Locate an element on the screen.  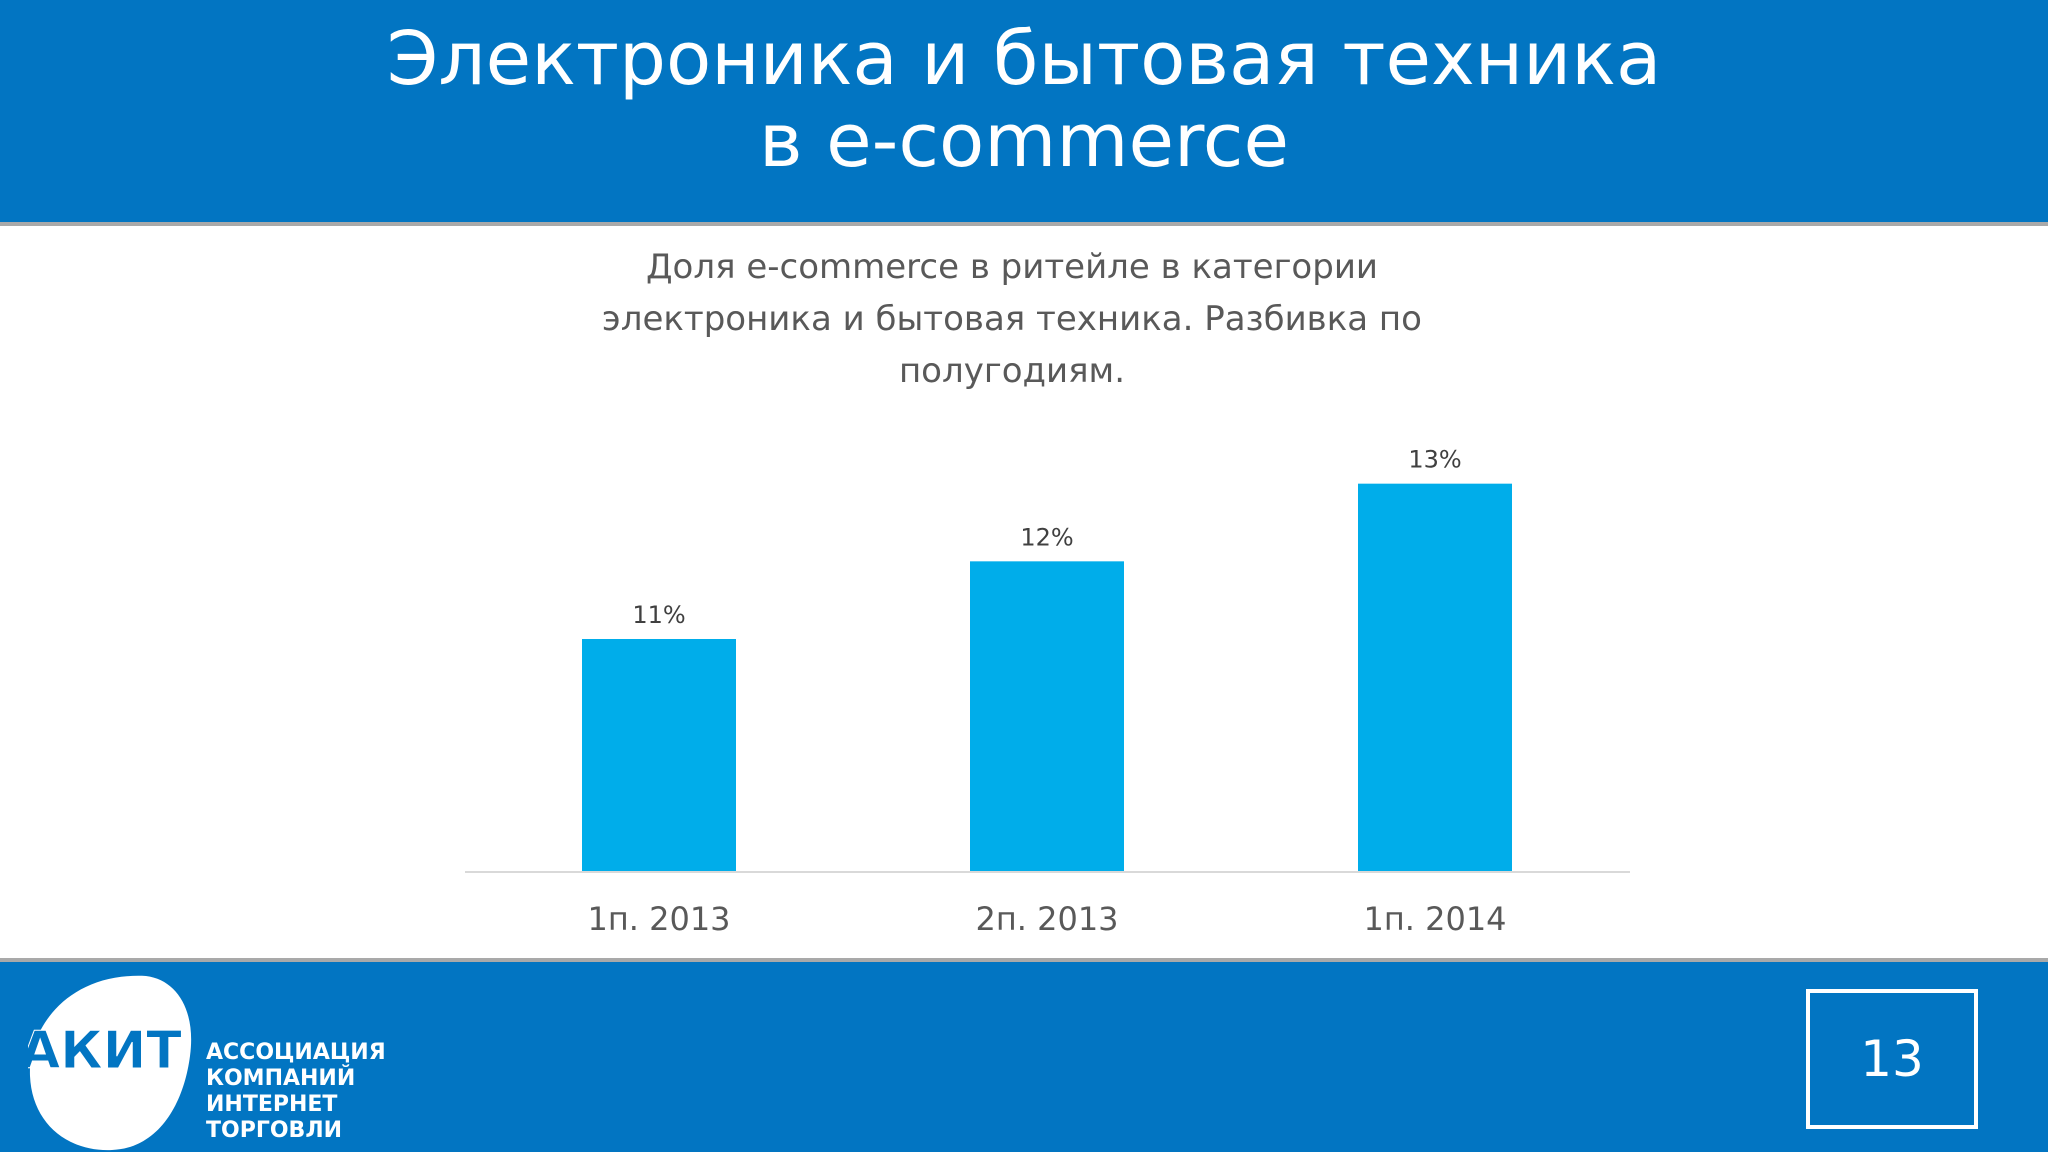
chart-data-labels: 11% 12% 13% is located at coordinates (1046, 537).